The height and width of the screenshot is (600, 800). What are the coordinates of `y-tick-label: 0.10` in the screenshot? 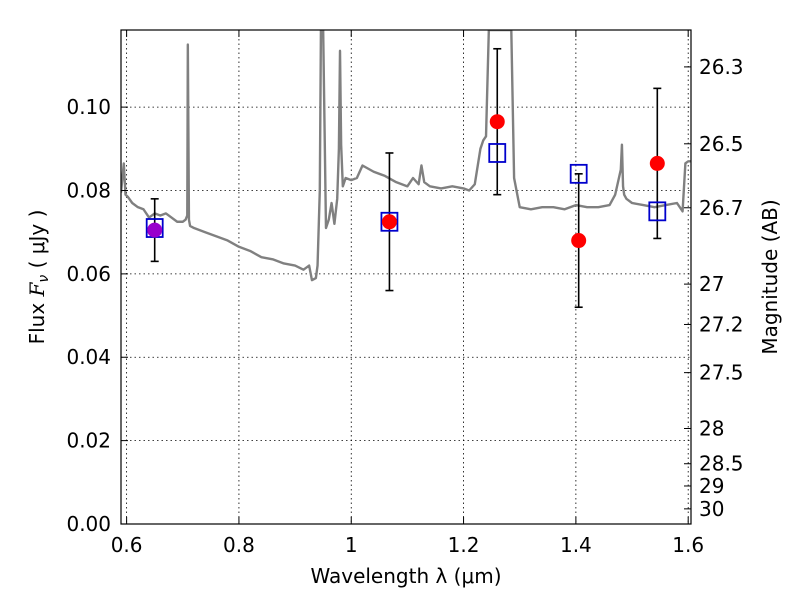 It's located at (88, 107).